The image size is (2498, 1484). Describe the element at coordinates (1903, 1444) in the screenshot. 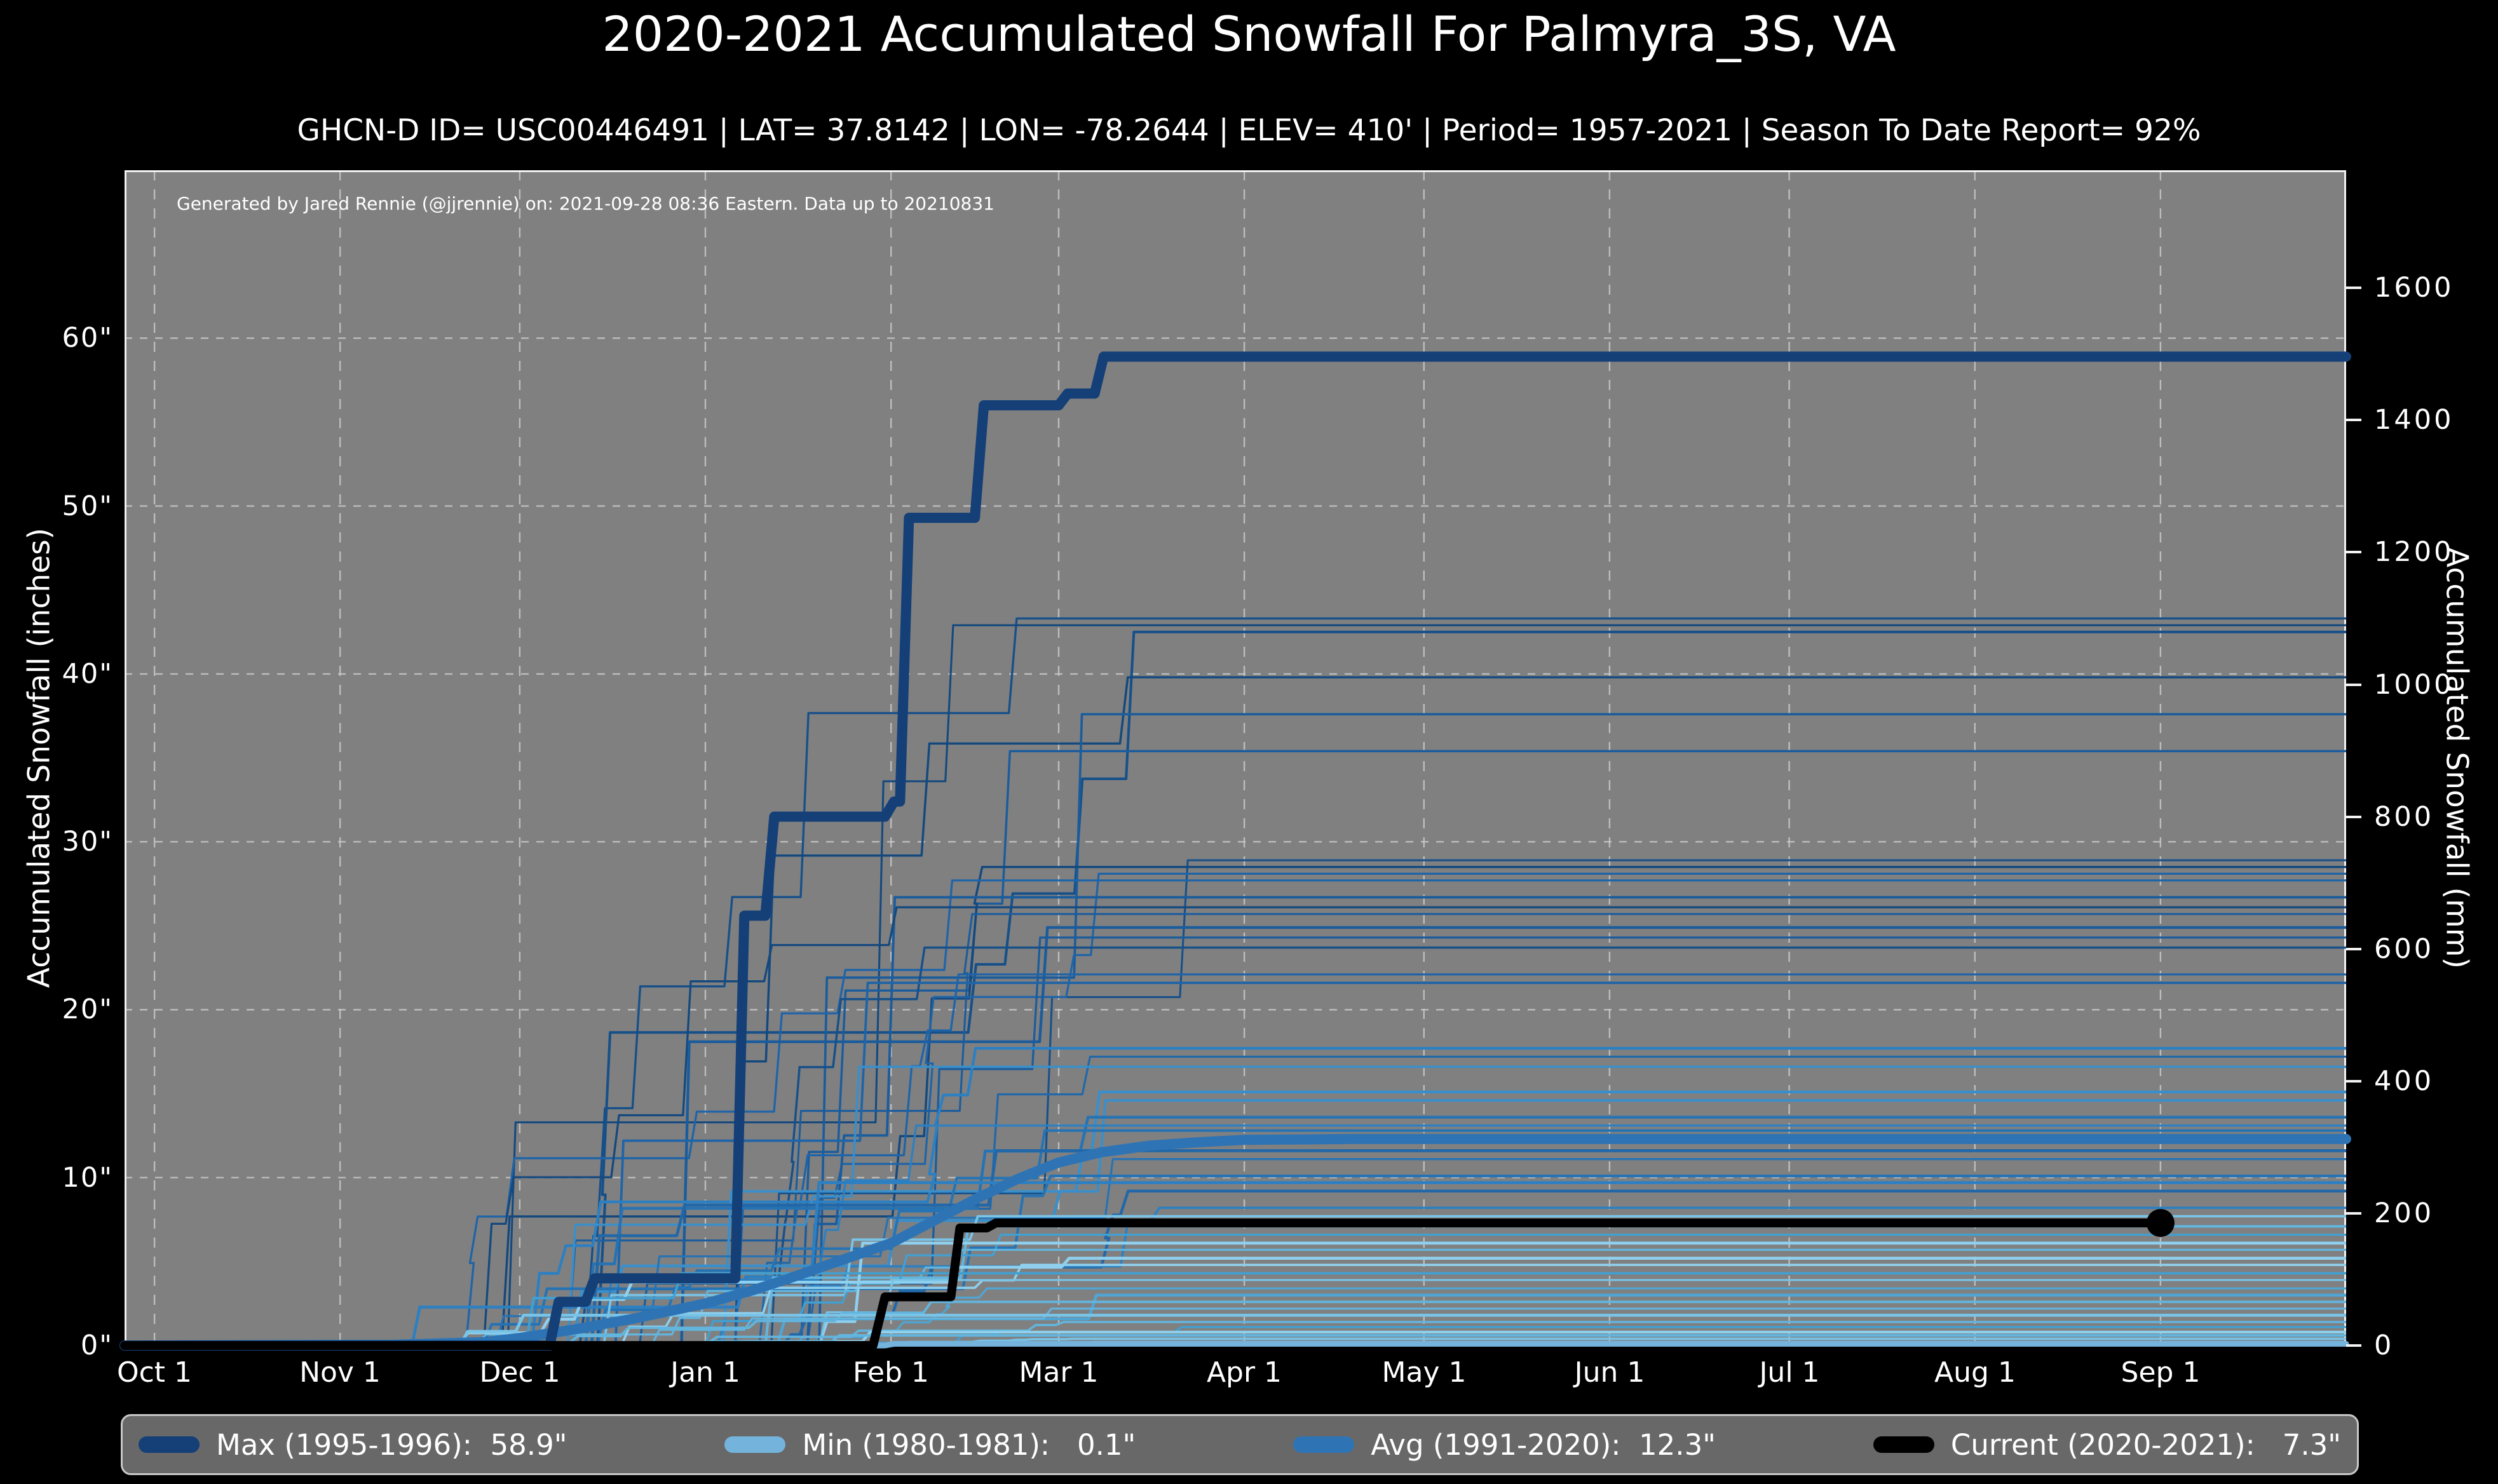

I see `current-line-swatch-icon` at that location.